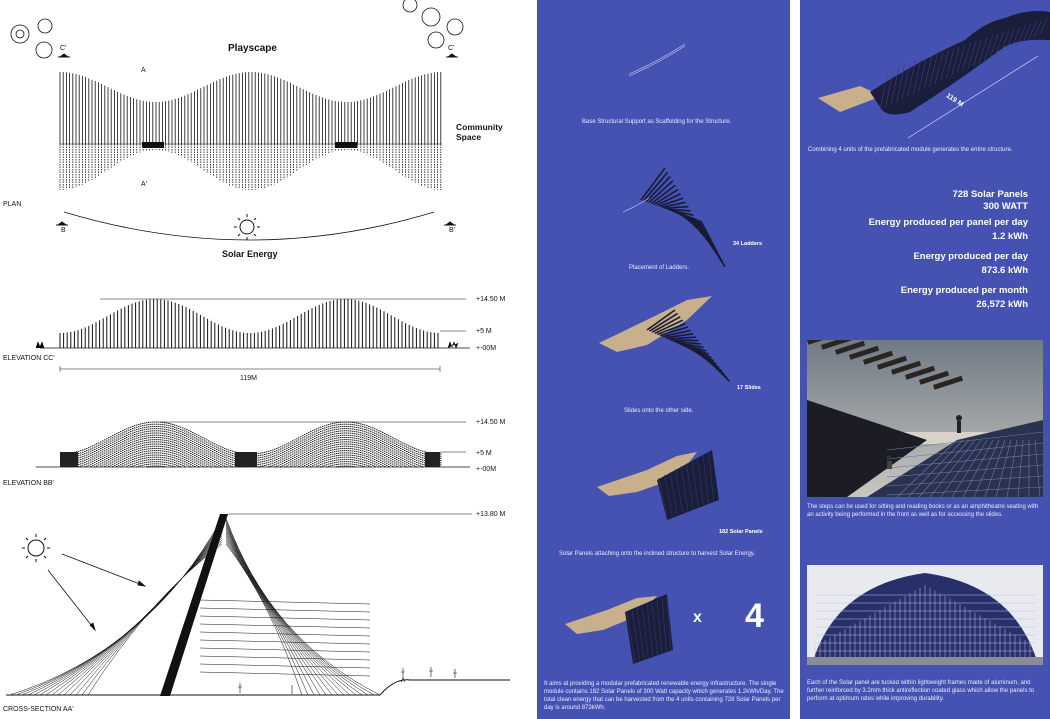 The image size is (1050, 719). What do you see at coordinates (252, 335) in the screenshot?
I see `elevation-cc-drawing` at bounding box center [252, 335].